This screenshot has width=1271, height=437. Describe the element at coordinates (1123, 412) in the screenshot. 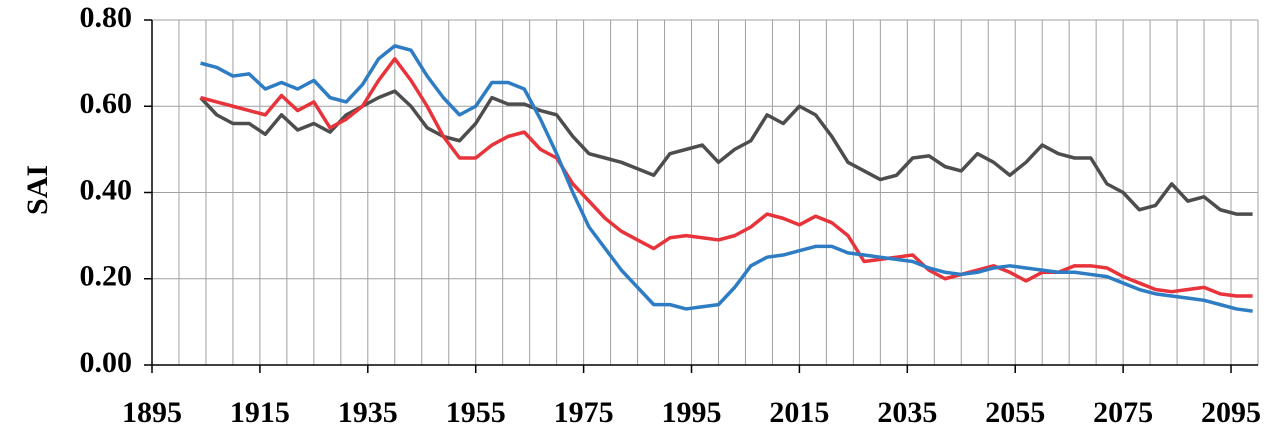

I see `x-tick-label: 2075` at that location.